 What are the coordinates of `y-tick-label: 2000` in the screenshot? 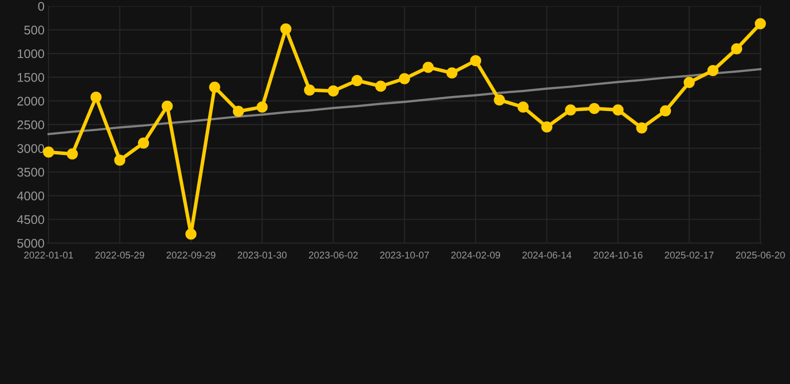 It's located at (30, 101).